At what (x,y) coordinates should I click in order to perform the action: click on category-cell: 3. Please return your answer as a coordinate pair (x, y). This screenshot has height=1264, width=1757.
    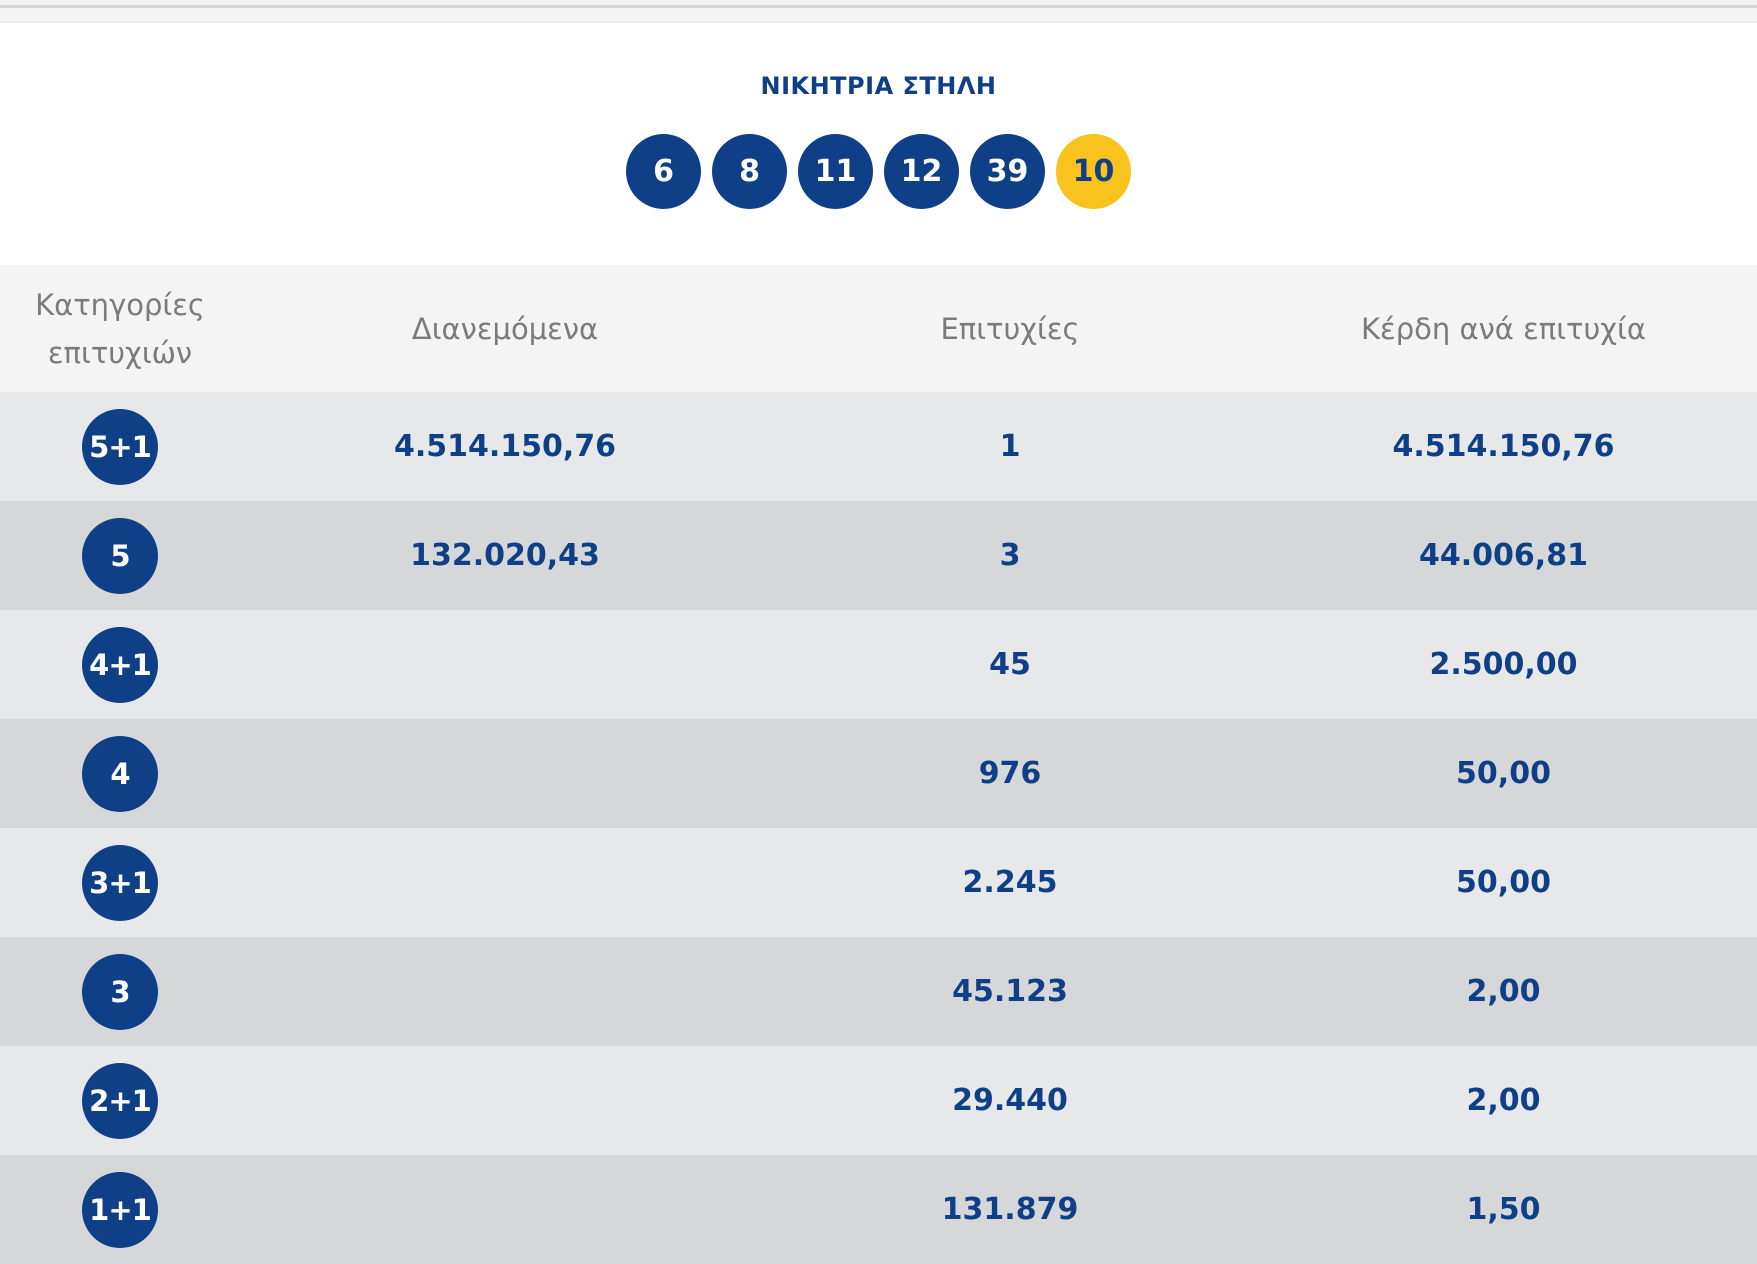
    Looking at the image, I should click on (120, 991).